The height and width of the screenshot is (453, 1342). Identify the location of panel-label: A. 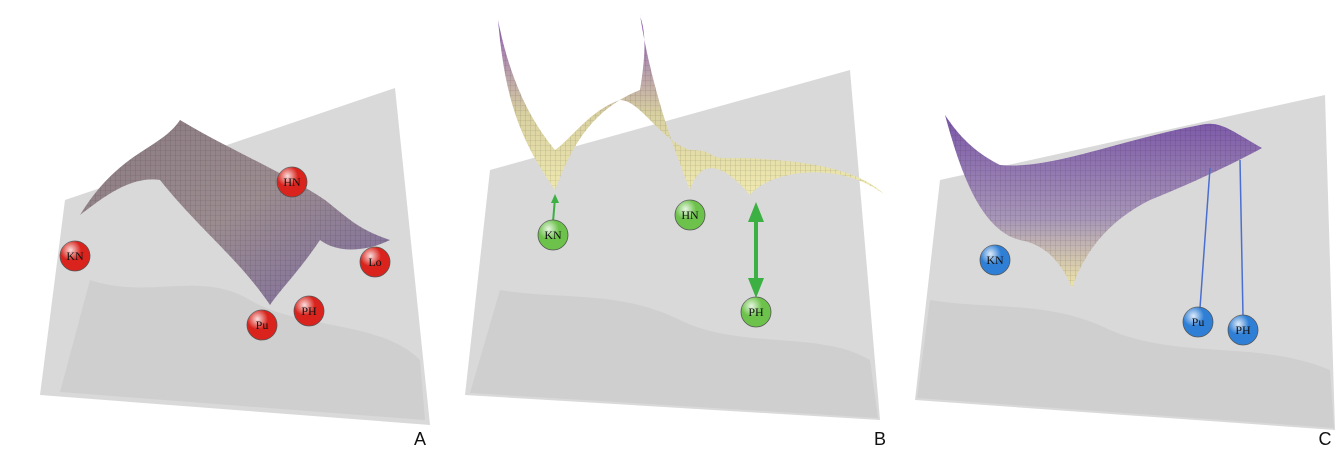
(420, 439).